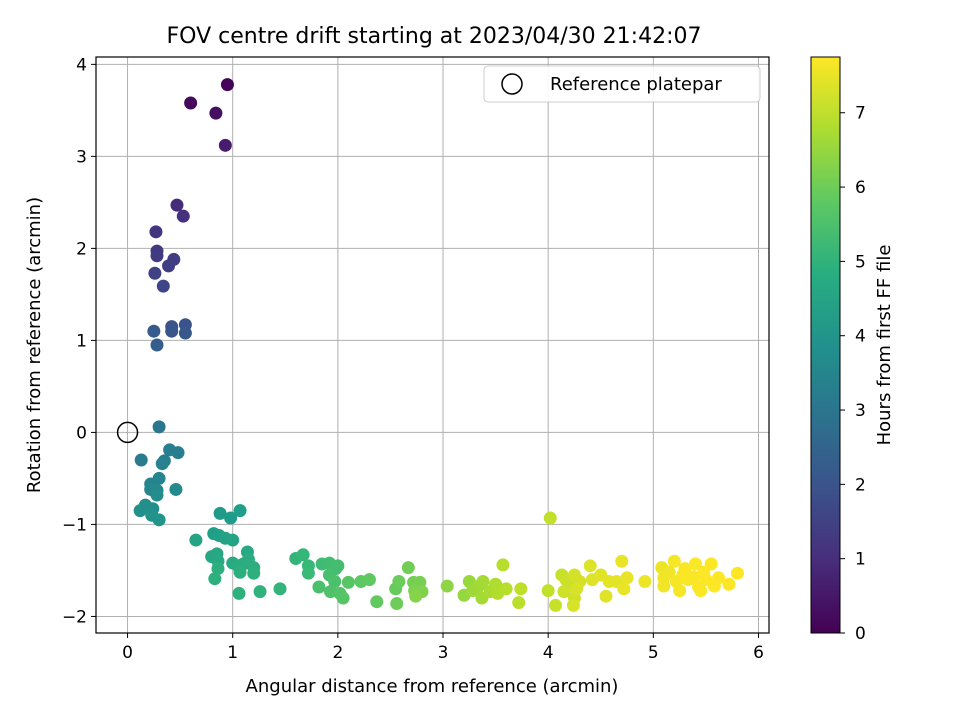 Image resolution: width=960 pixels, height=720 pixels. What do you see at coordinates (127, 653) in the screenshot?
I see `x-tick-label: 0` at bounding box center [127, 653].